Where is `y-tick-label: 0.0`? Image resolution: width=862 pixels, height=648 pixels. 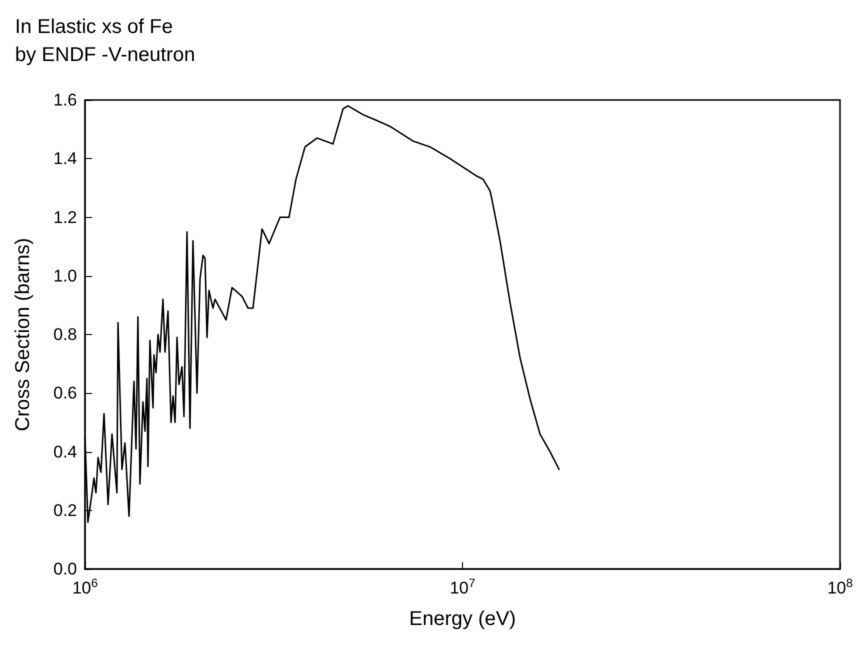 y-tick-label: 0.0 is located at coordinates (65, 569).